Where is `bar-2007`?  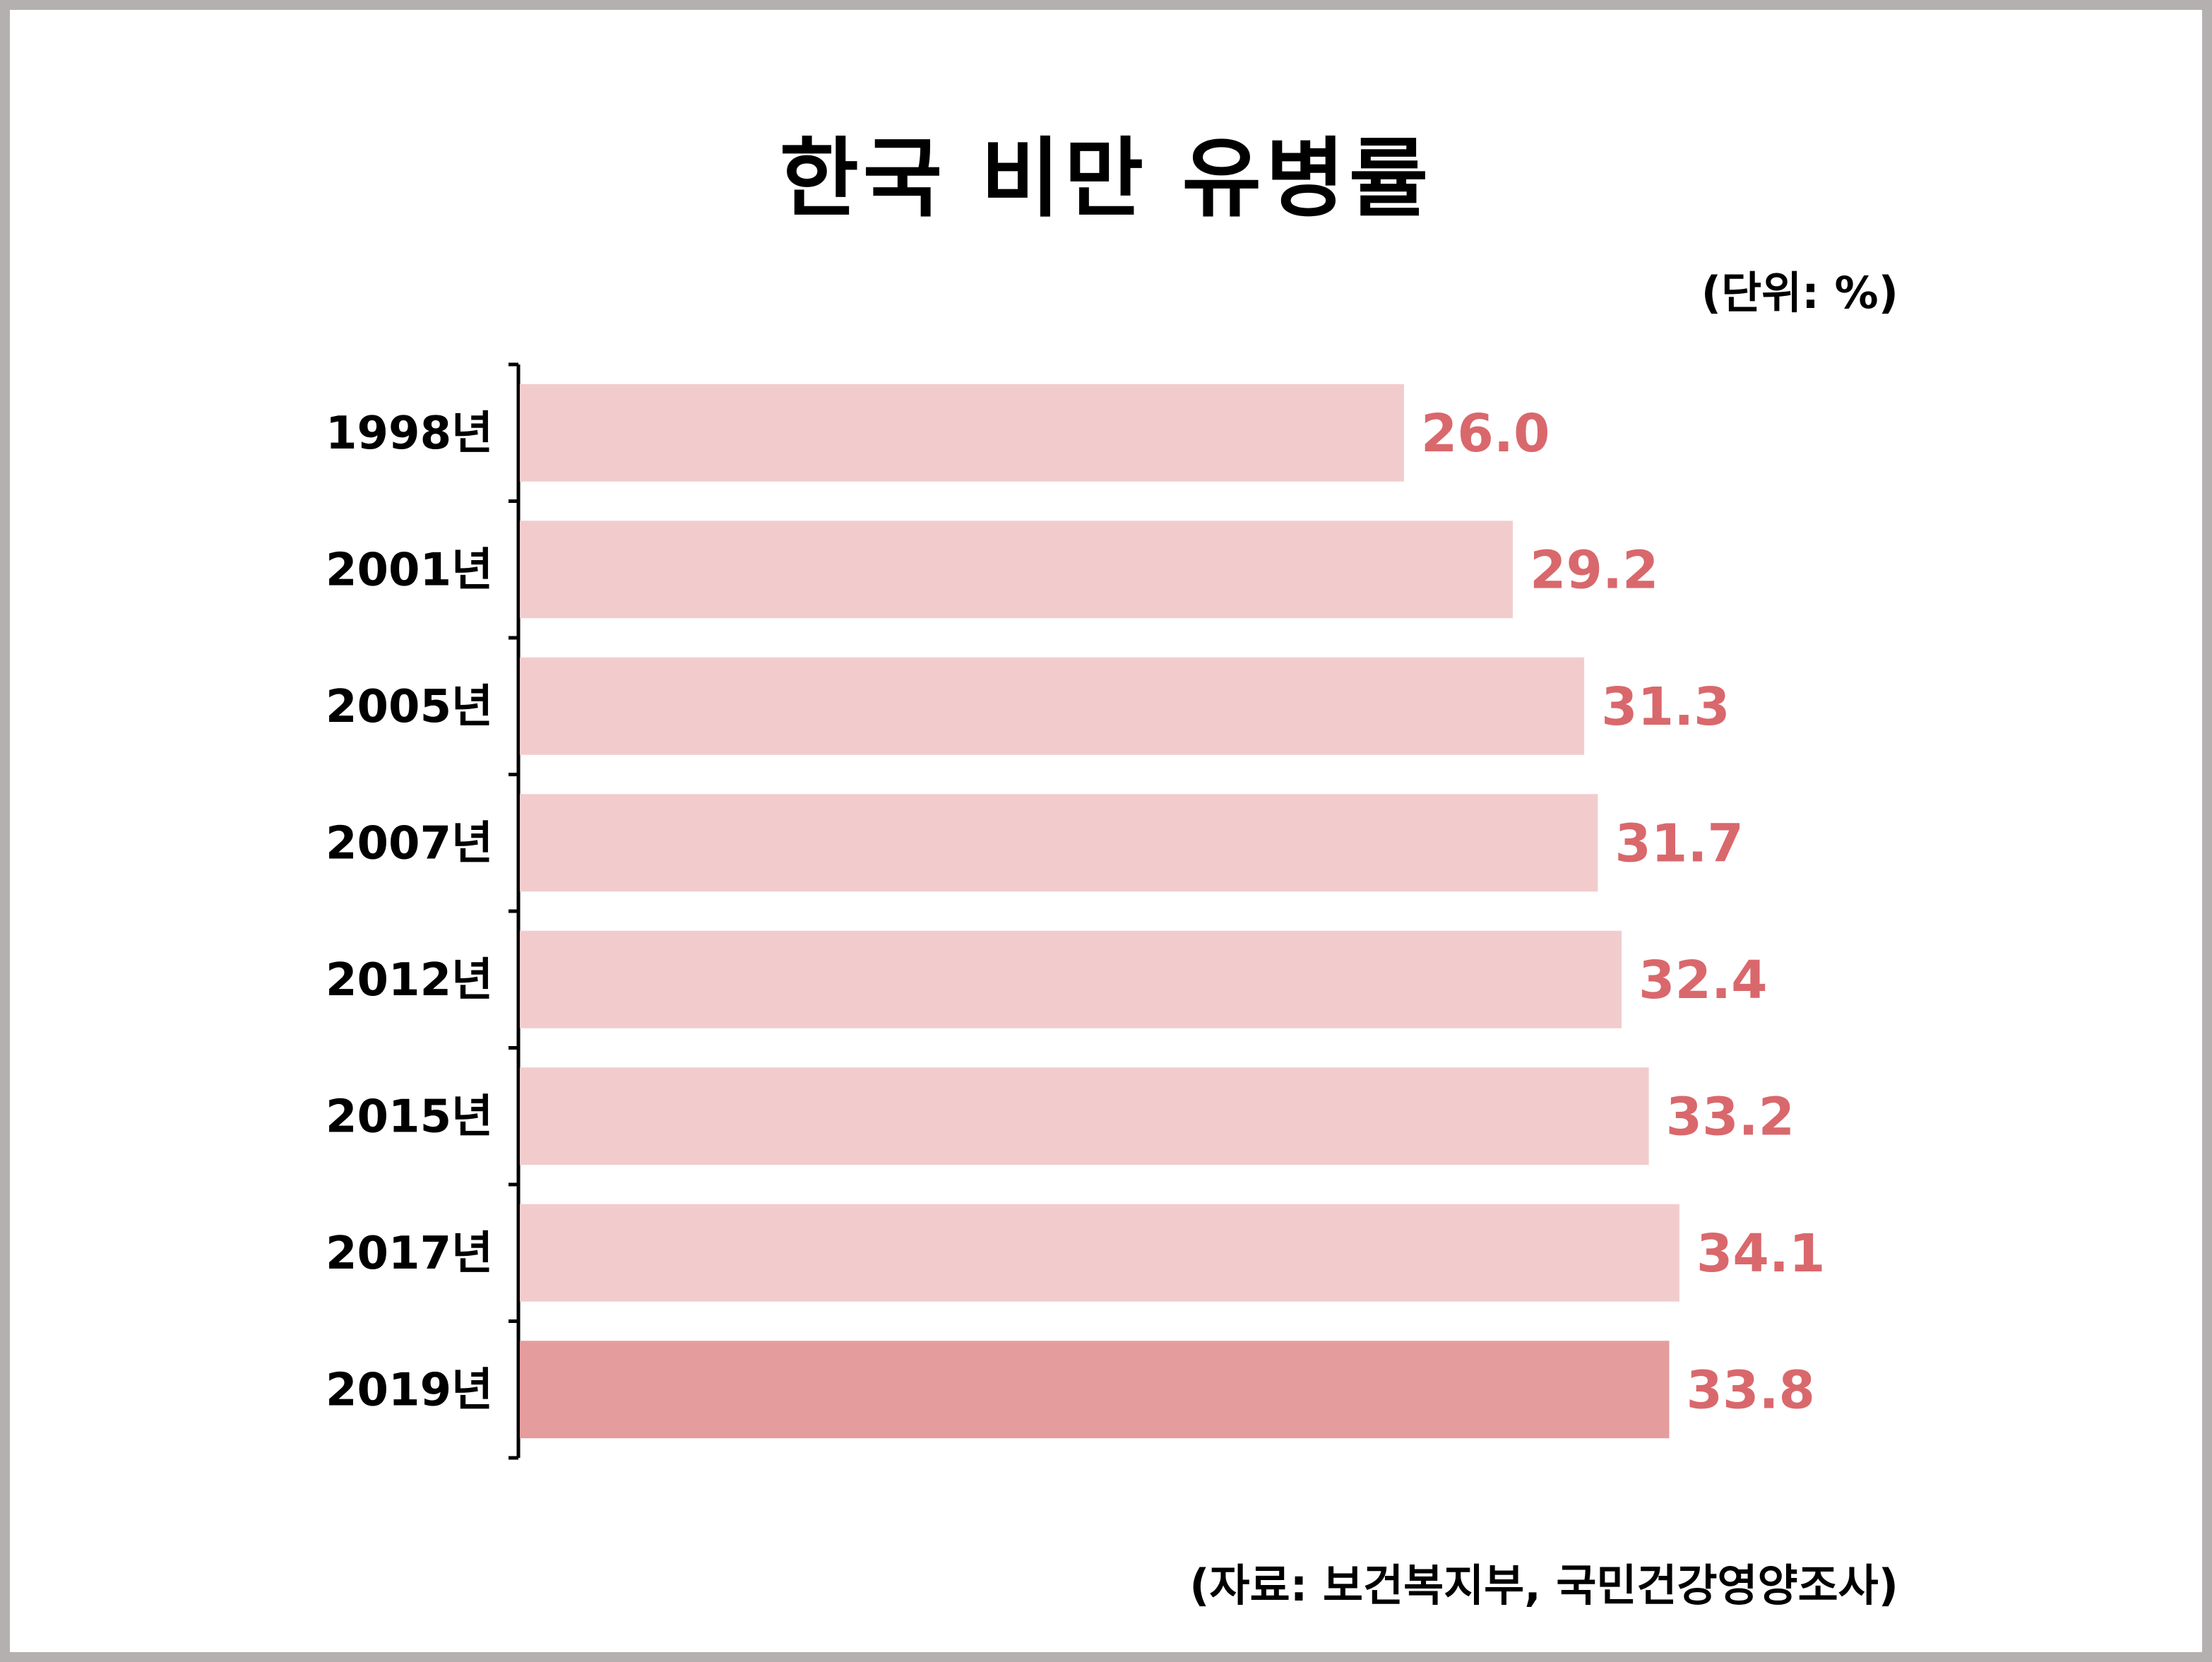 bar-2007 is located at coordinates (1059, 843).